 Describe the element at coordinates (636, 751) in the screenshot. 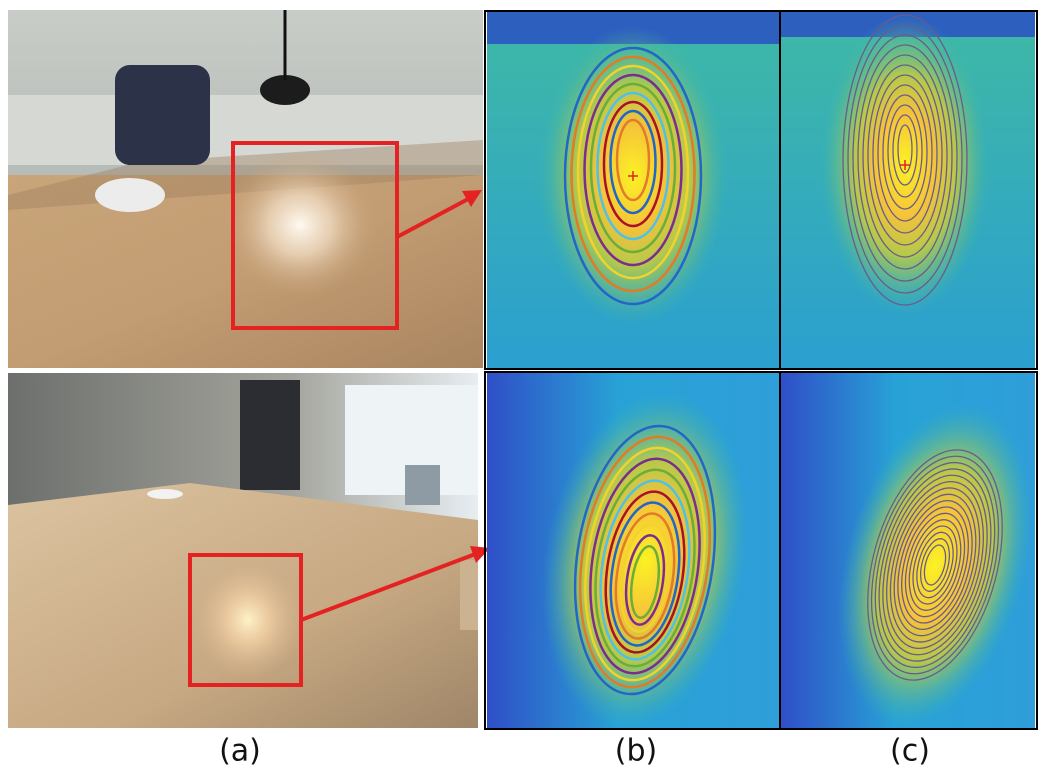

I see `panel-label: (b)` at that location.